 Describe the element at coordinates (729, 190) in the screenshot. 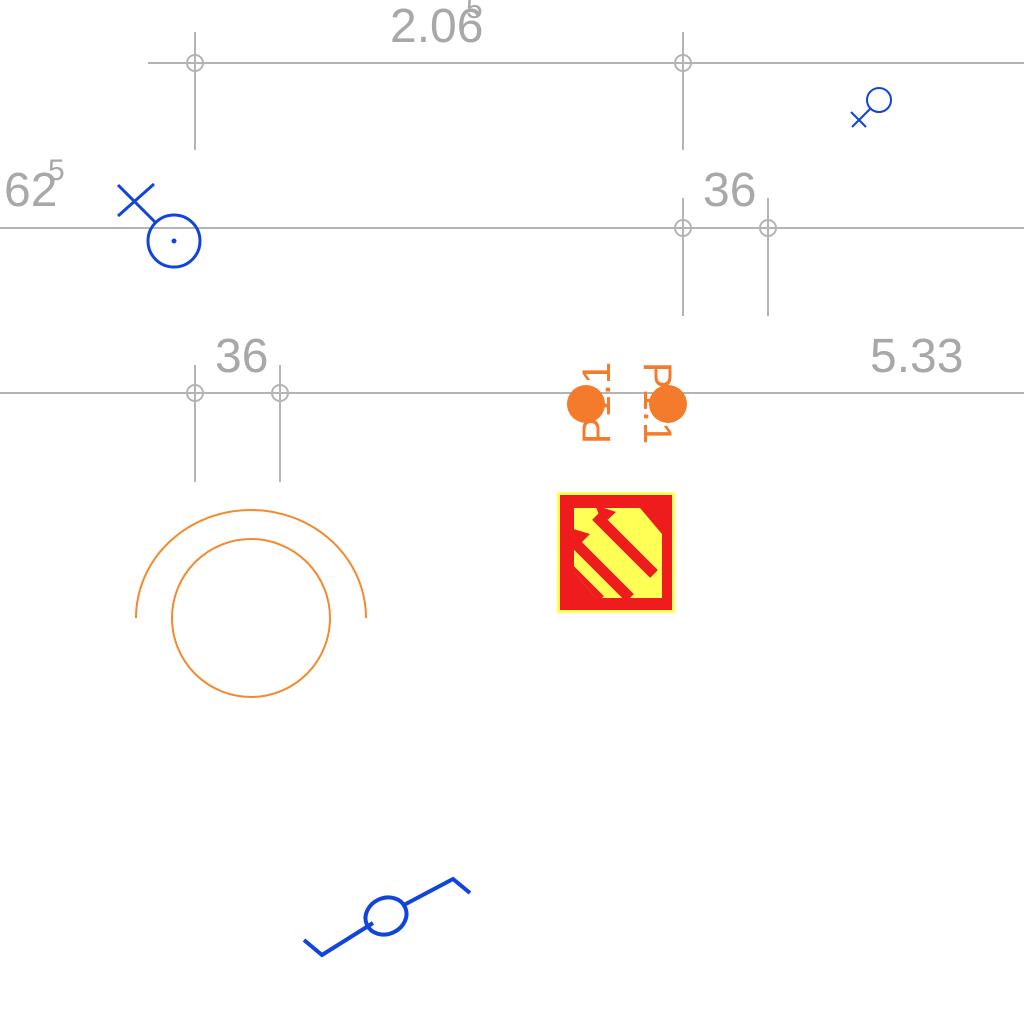

I see `dimension-mid-right-value: 36` at that location.